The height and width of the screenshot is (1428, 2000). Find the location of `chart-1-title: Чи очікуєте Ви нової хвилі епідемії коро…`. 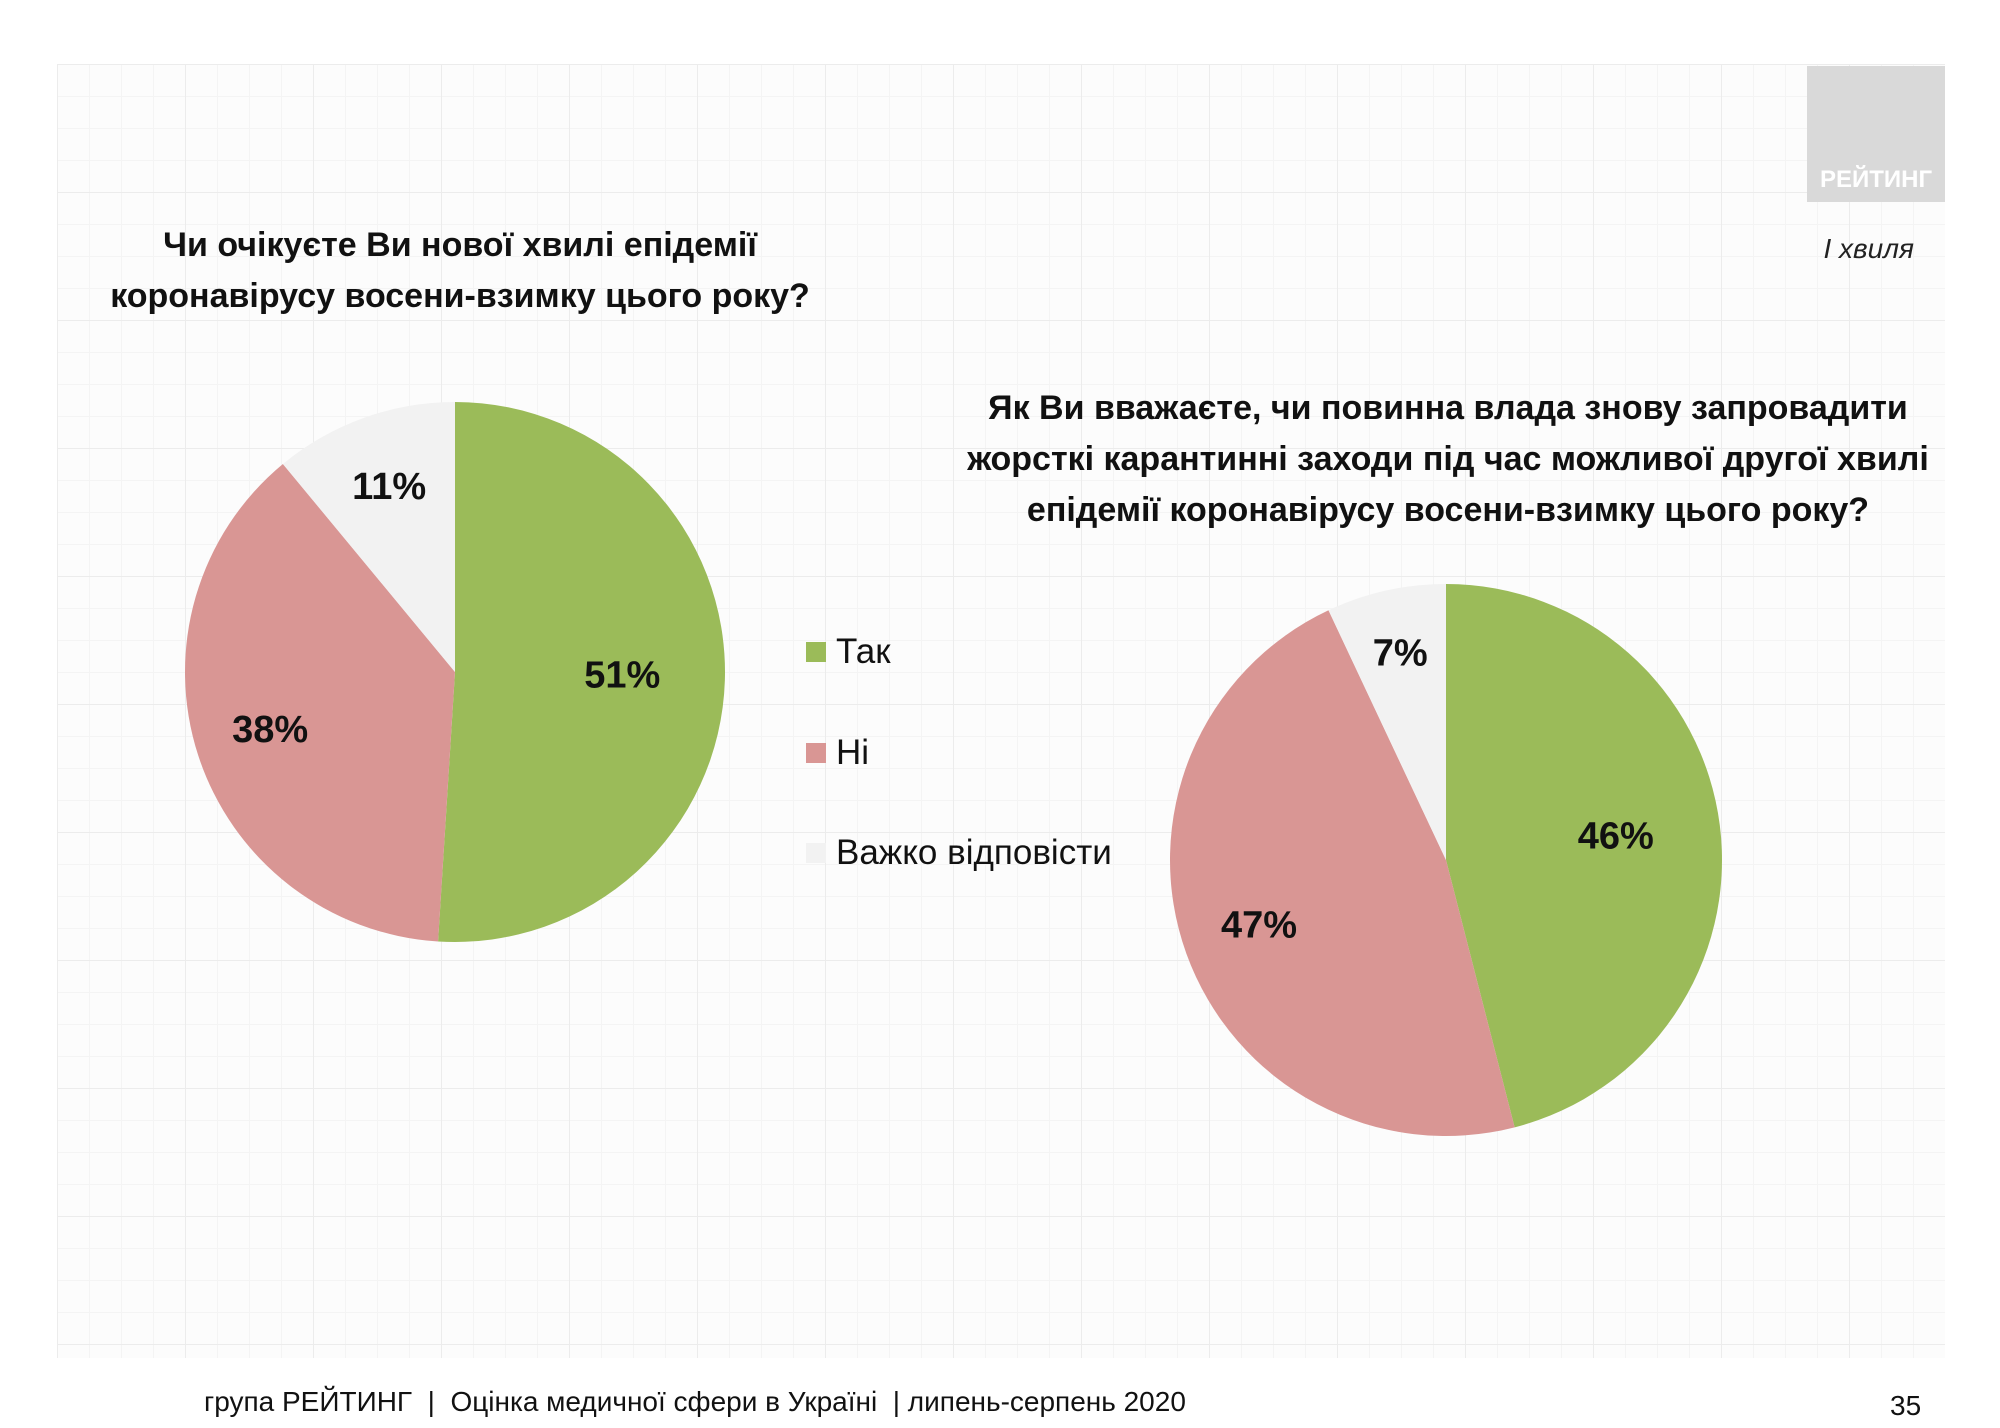

chart-1-title: Чи очікуєте Ви нової хвилі епідемії коро… is located at coordinates (460, 271).